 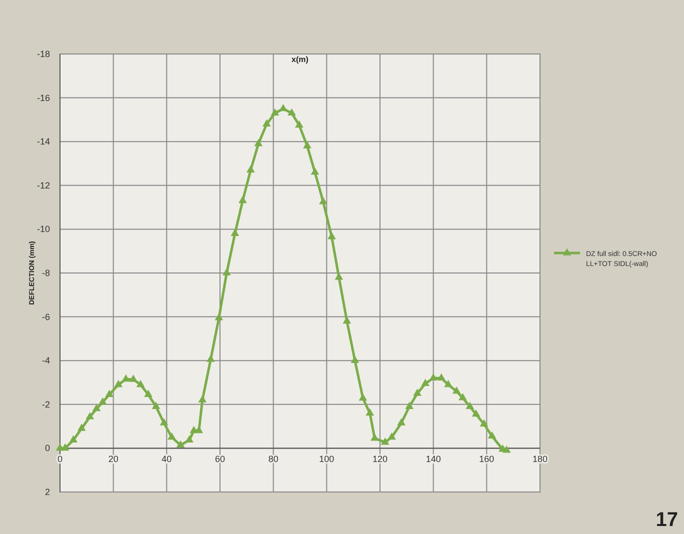 I want to click on y-tick-label: -6, so click(x=46, y=317).